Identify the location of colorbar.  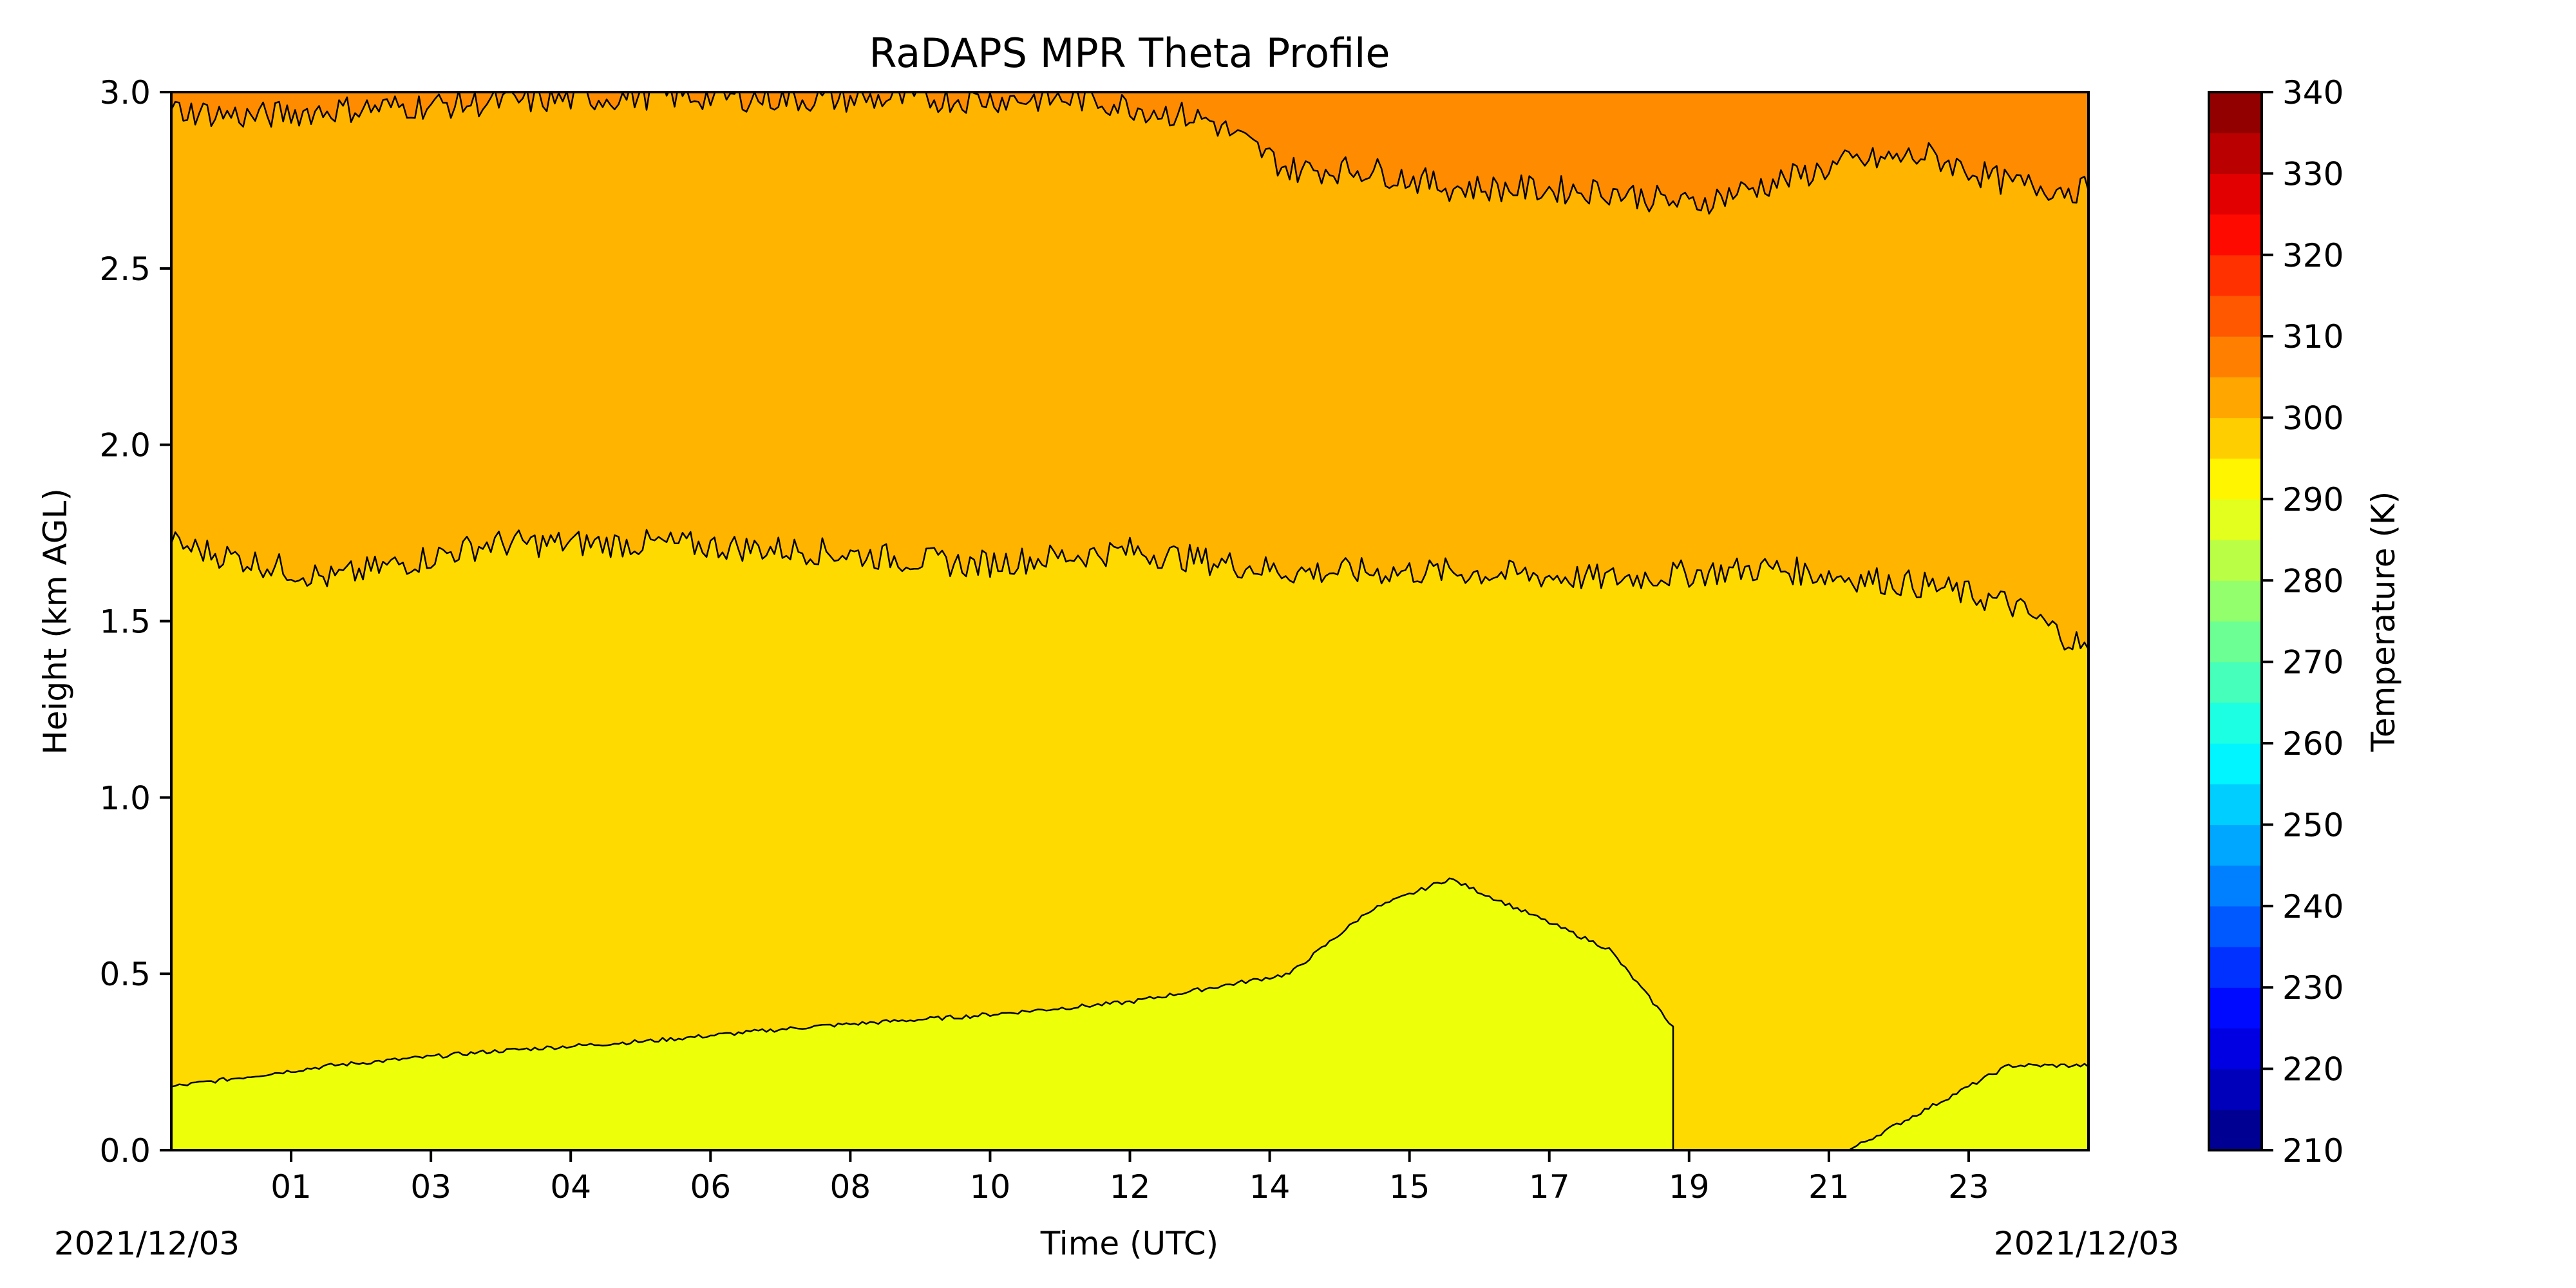
(2235, 621).